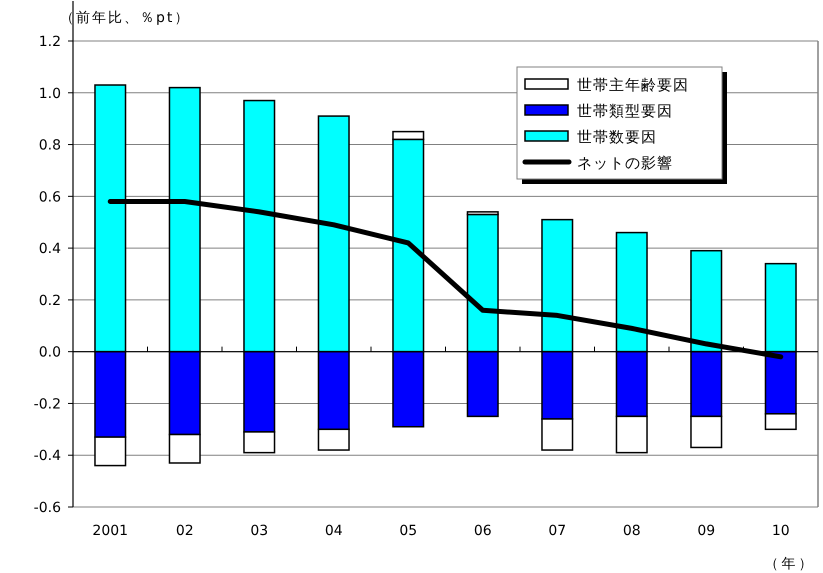 This screenshot has width=823, height=573. Describe the element at coordinates (259, 531) in the screenshot. I see `x-tick-label: 03` at that location.